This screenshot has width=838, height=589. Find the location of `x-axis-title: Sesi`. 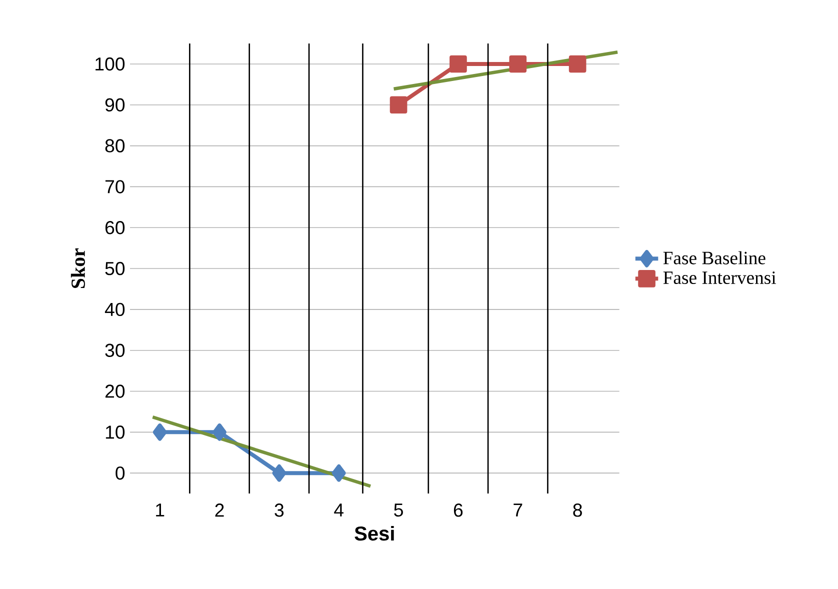

x-axis-title: Sesi is located at coordinates (374, 533).